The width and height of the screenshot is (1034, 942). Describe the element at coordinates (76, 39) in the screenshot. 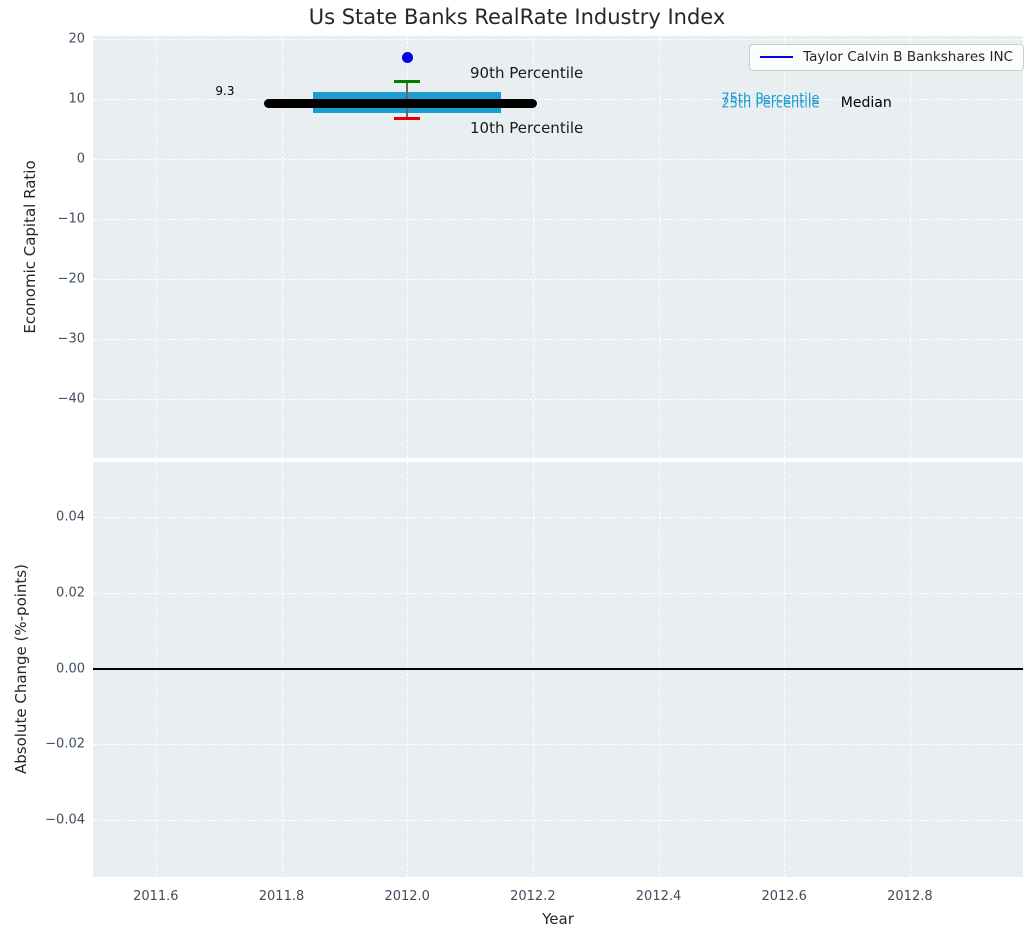

I see `y-tick-label: 20` at that location.